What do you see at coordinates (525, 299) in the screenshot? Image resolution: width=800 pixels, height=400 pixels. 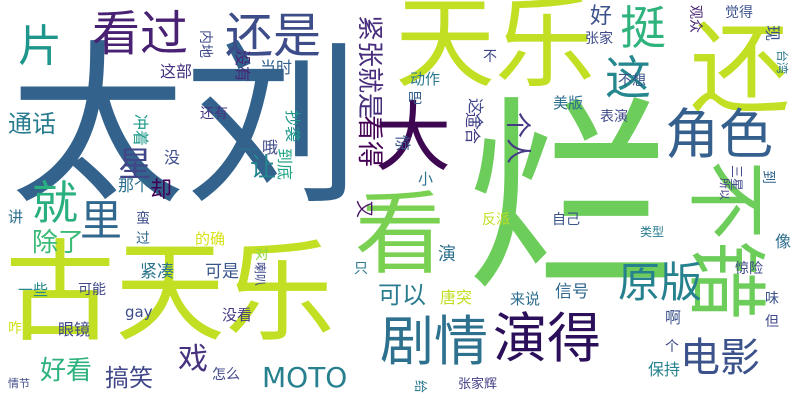 I see `word-laishuo: 来说` at bounding box center [525, 299].